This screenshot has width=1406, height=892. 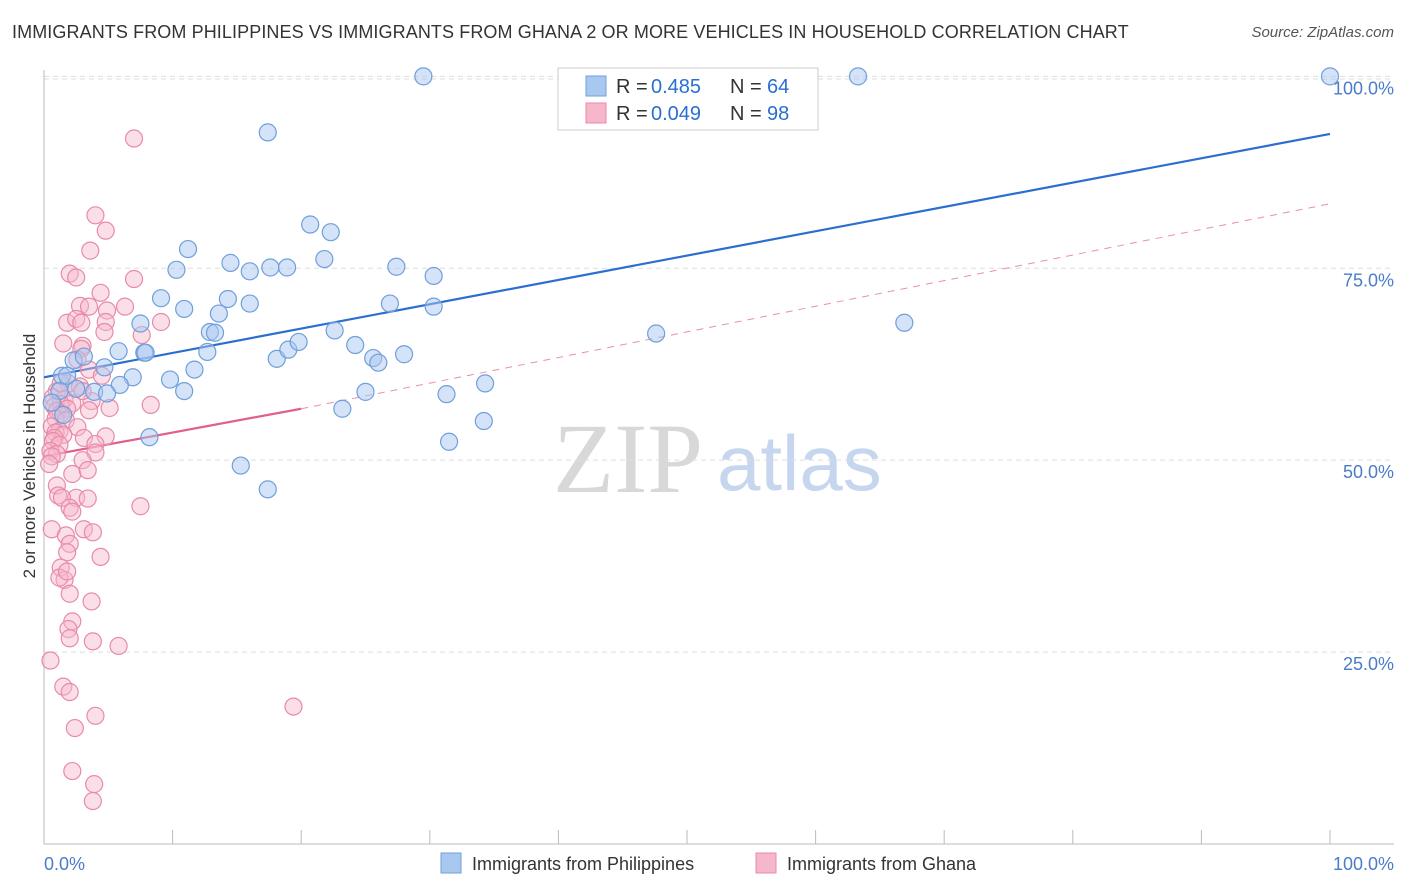 What do you see at coordinates (778, 114) in the screenshot?
I see `legend-n-value-pink: 98` at bounding box center [778, 114].